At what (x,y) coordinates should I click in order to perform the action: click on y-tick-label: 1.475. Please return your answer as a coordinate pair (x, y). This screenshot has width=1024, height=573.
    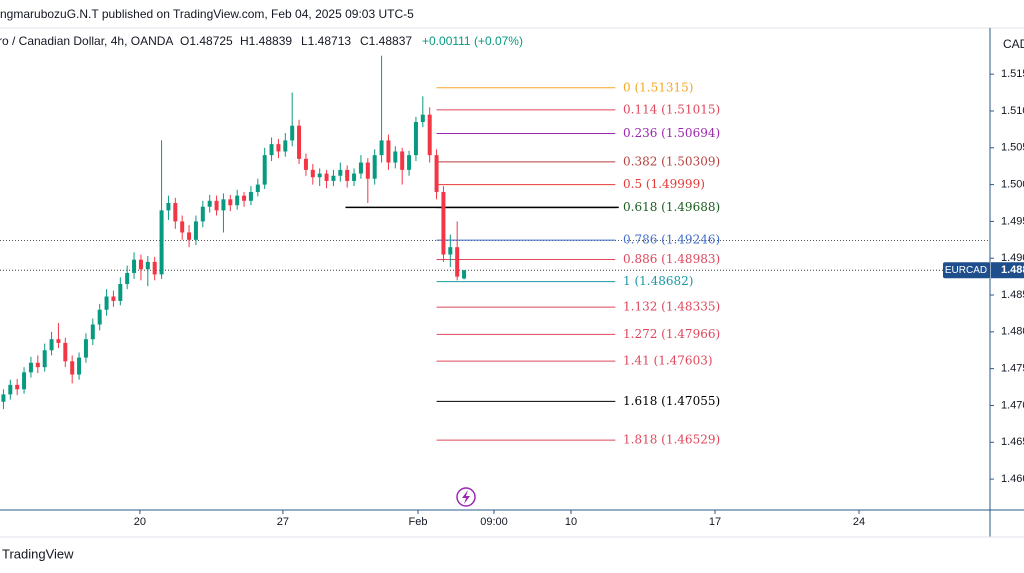
    Looking at the image, I should click on (1012, 369).